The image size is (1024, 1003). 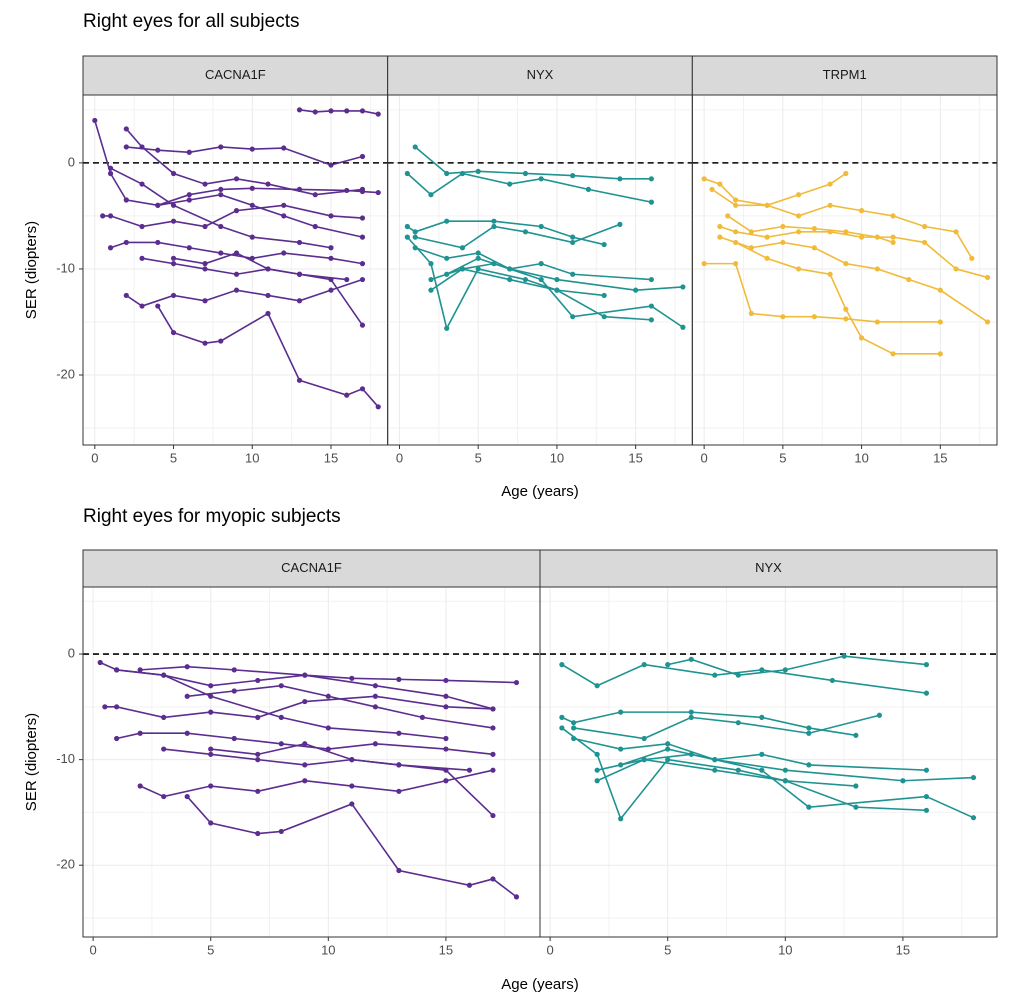 I want to click on y-axis-label: SER (diopters), so click(x=31, y=270).